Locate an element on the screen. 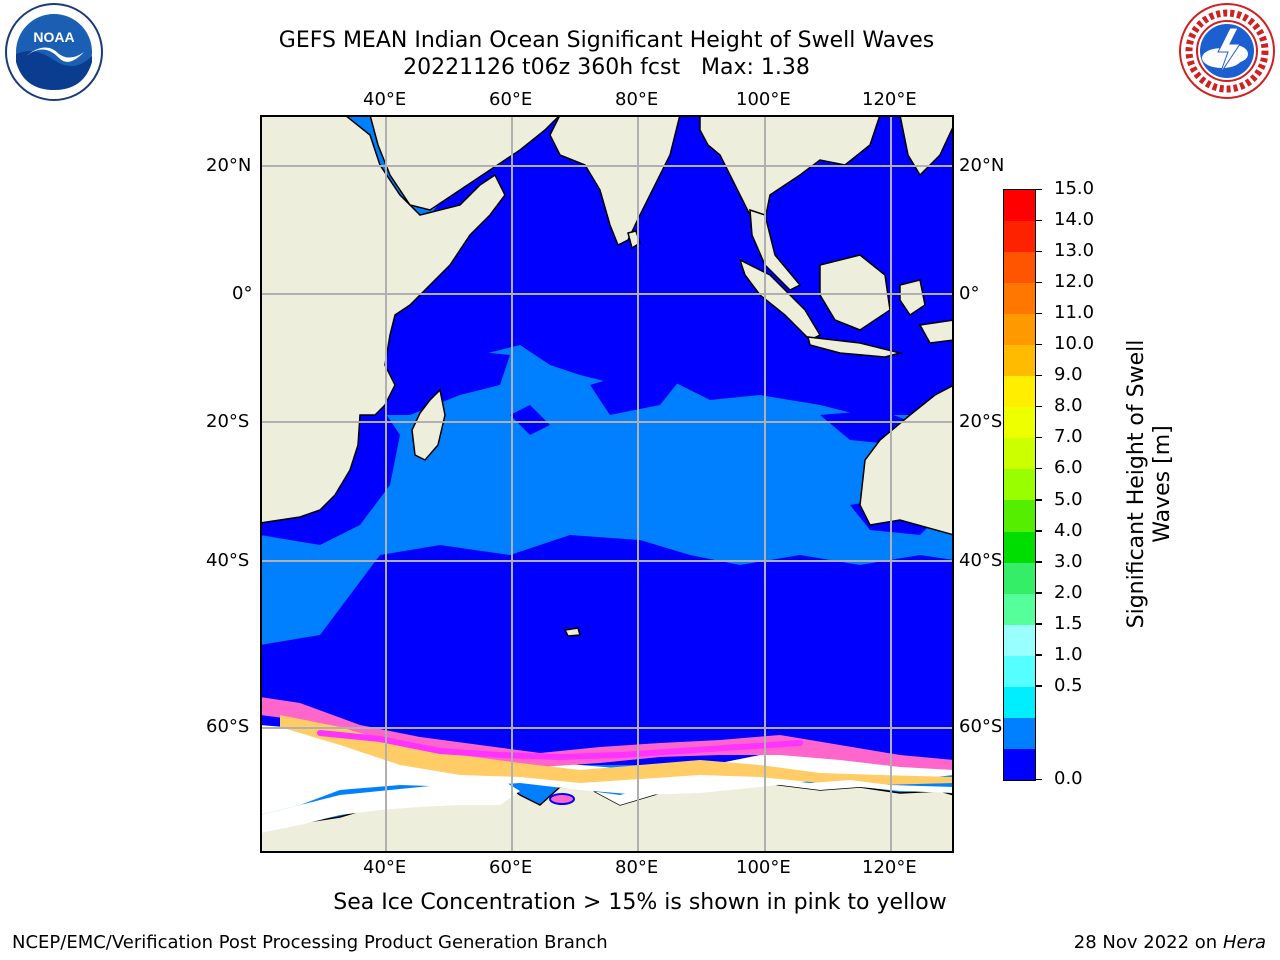  lon-label-bottom-100e: 100°E is located at coordinates (763, 867).